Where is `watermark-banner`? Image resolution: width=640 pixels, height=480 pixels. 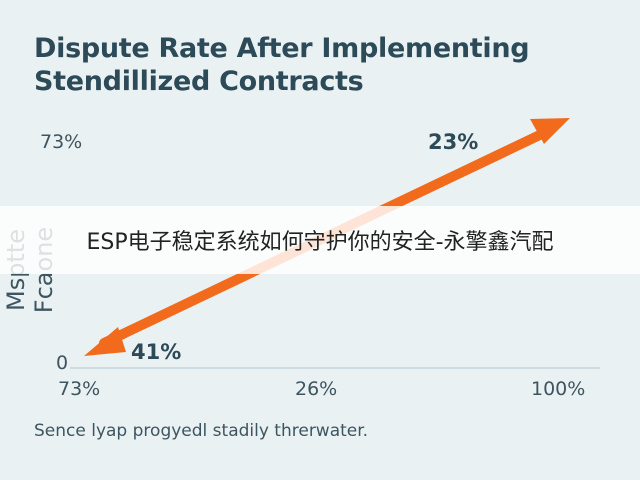
watermark-banner is located at coordinates (320, 240).